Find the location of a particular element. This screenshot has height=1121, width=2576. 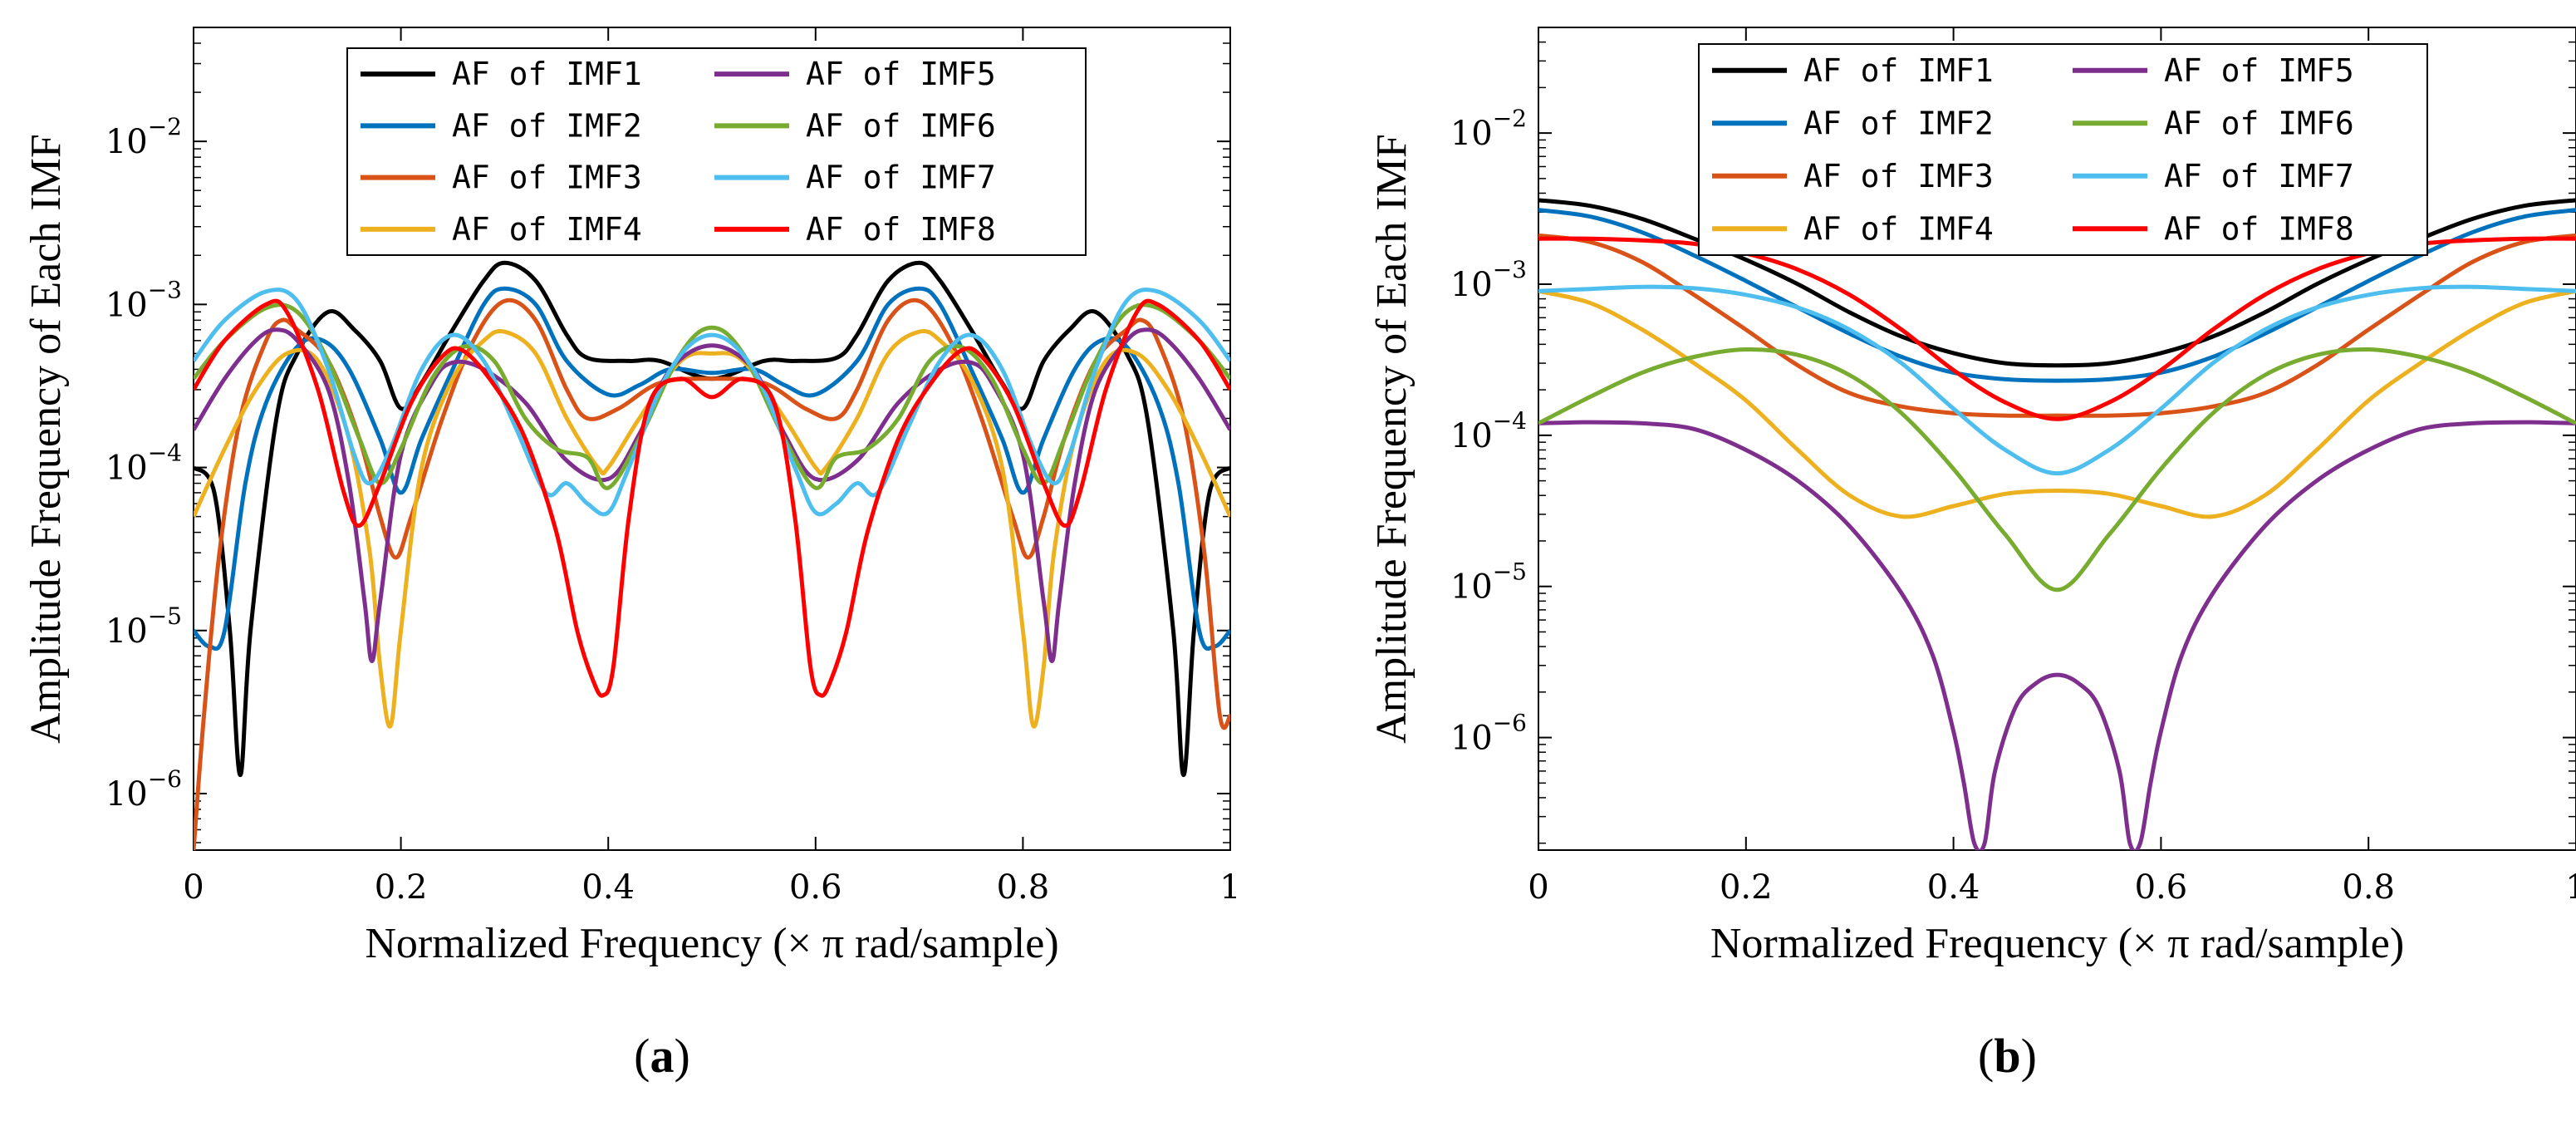

panel-label: (b) is located at coordinates (2007, 1056).